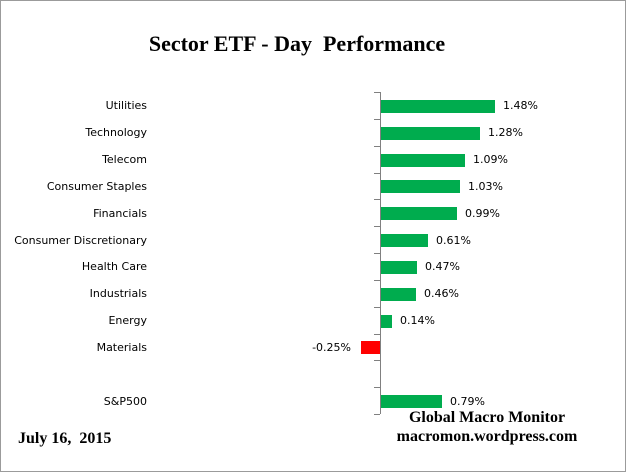  Describe the element at coordinates (467, 401) in the screenshot. I see `value-label: 0.79%` at that location.